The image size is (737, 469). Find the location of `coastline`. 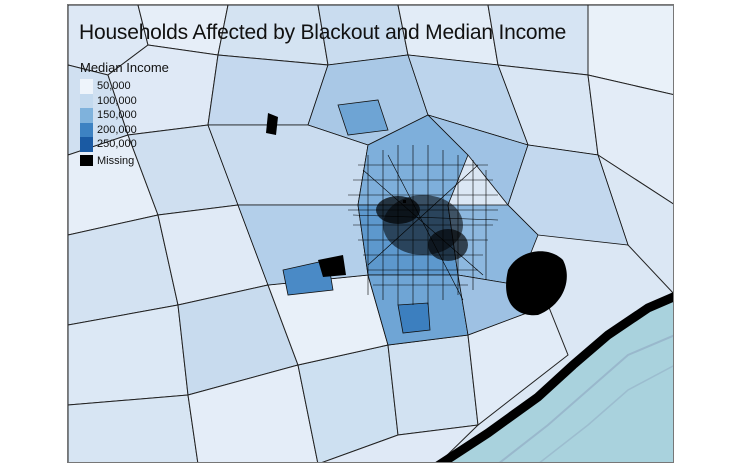

coastline is located at coordinates (554, 377).